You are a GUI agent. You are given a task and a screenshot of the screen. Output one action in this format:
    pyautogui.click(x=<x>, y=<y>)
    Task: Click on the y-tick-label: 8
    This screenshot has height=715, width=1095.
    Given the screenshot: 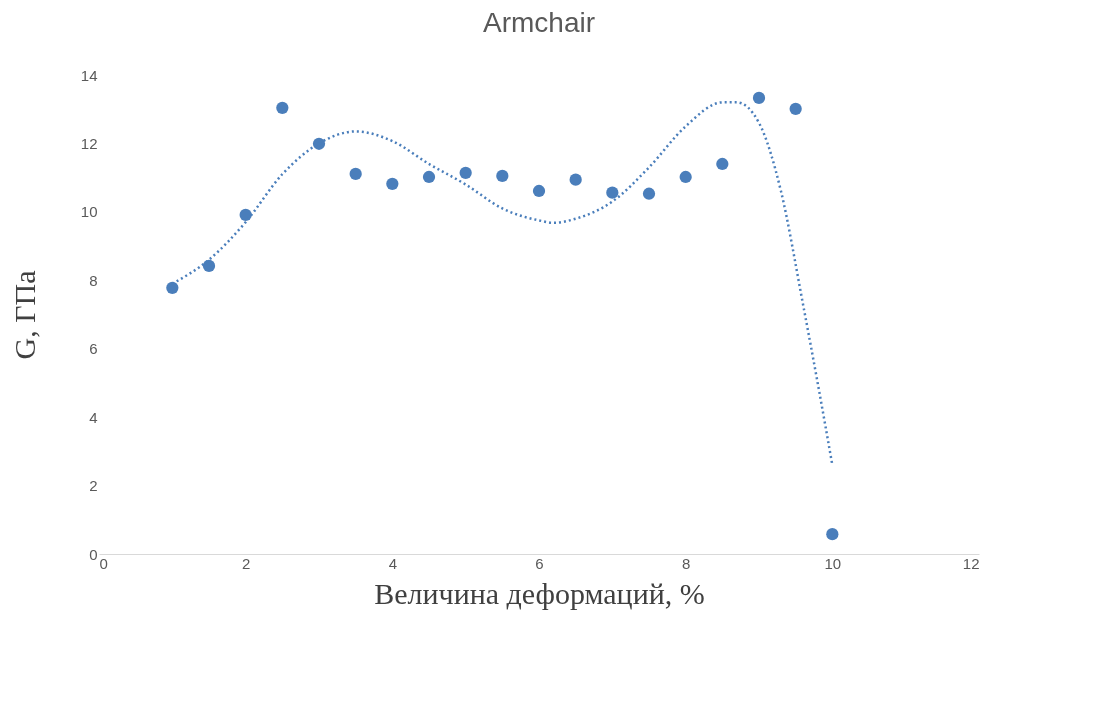 What is the action you would take?
    pyautogui.click(x=93, y=280)
    